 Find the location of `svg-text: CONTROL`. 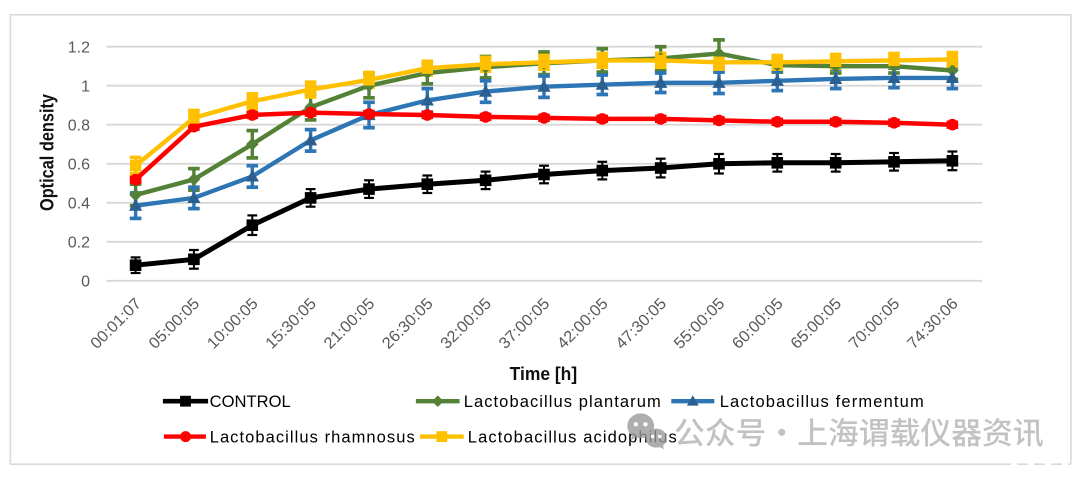

svg-text: CONTROL is located at coordinates (250, 402).